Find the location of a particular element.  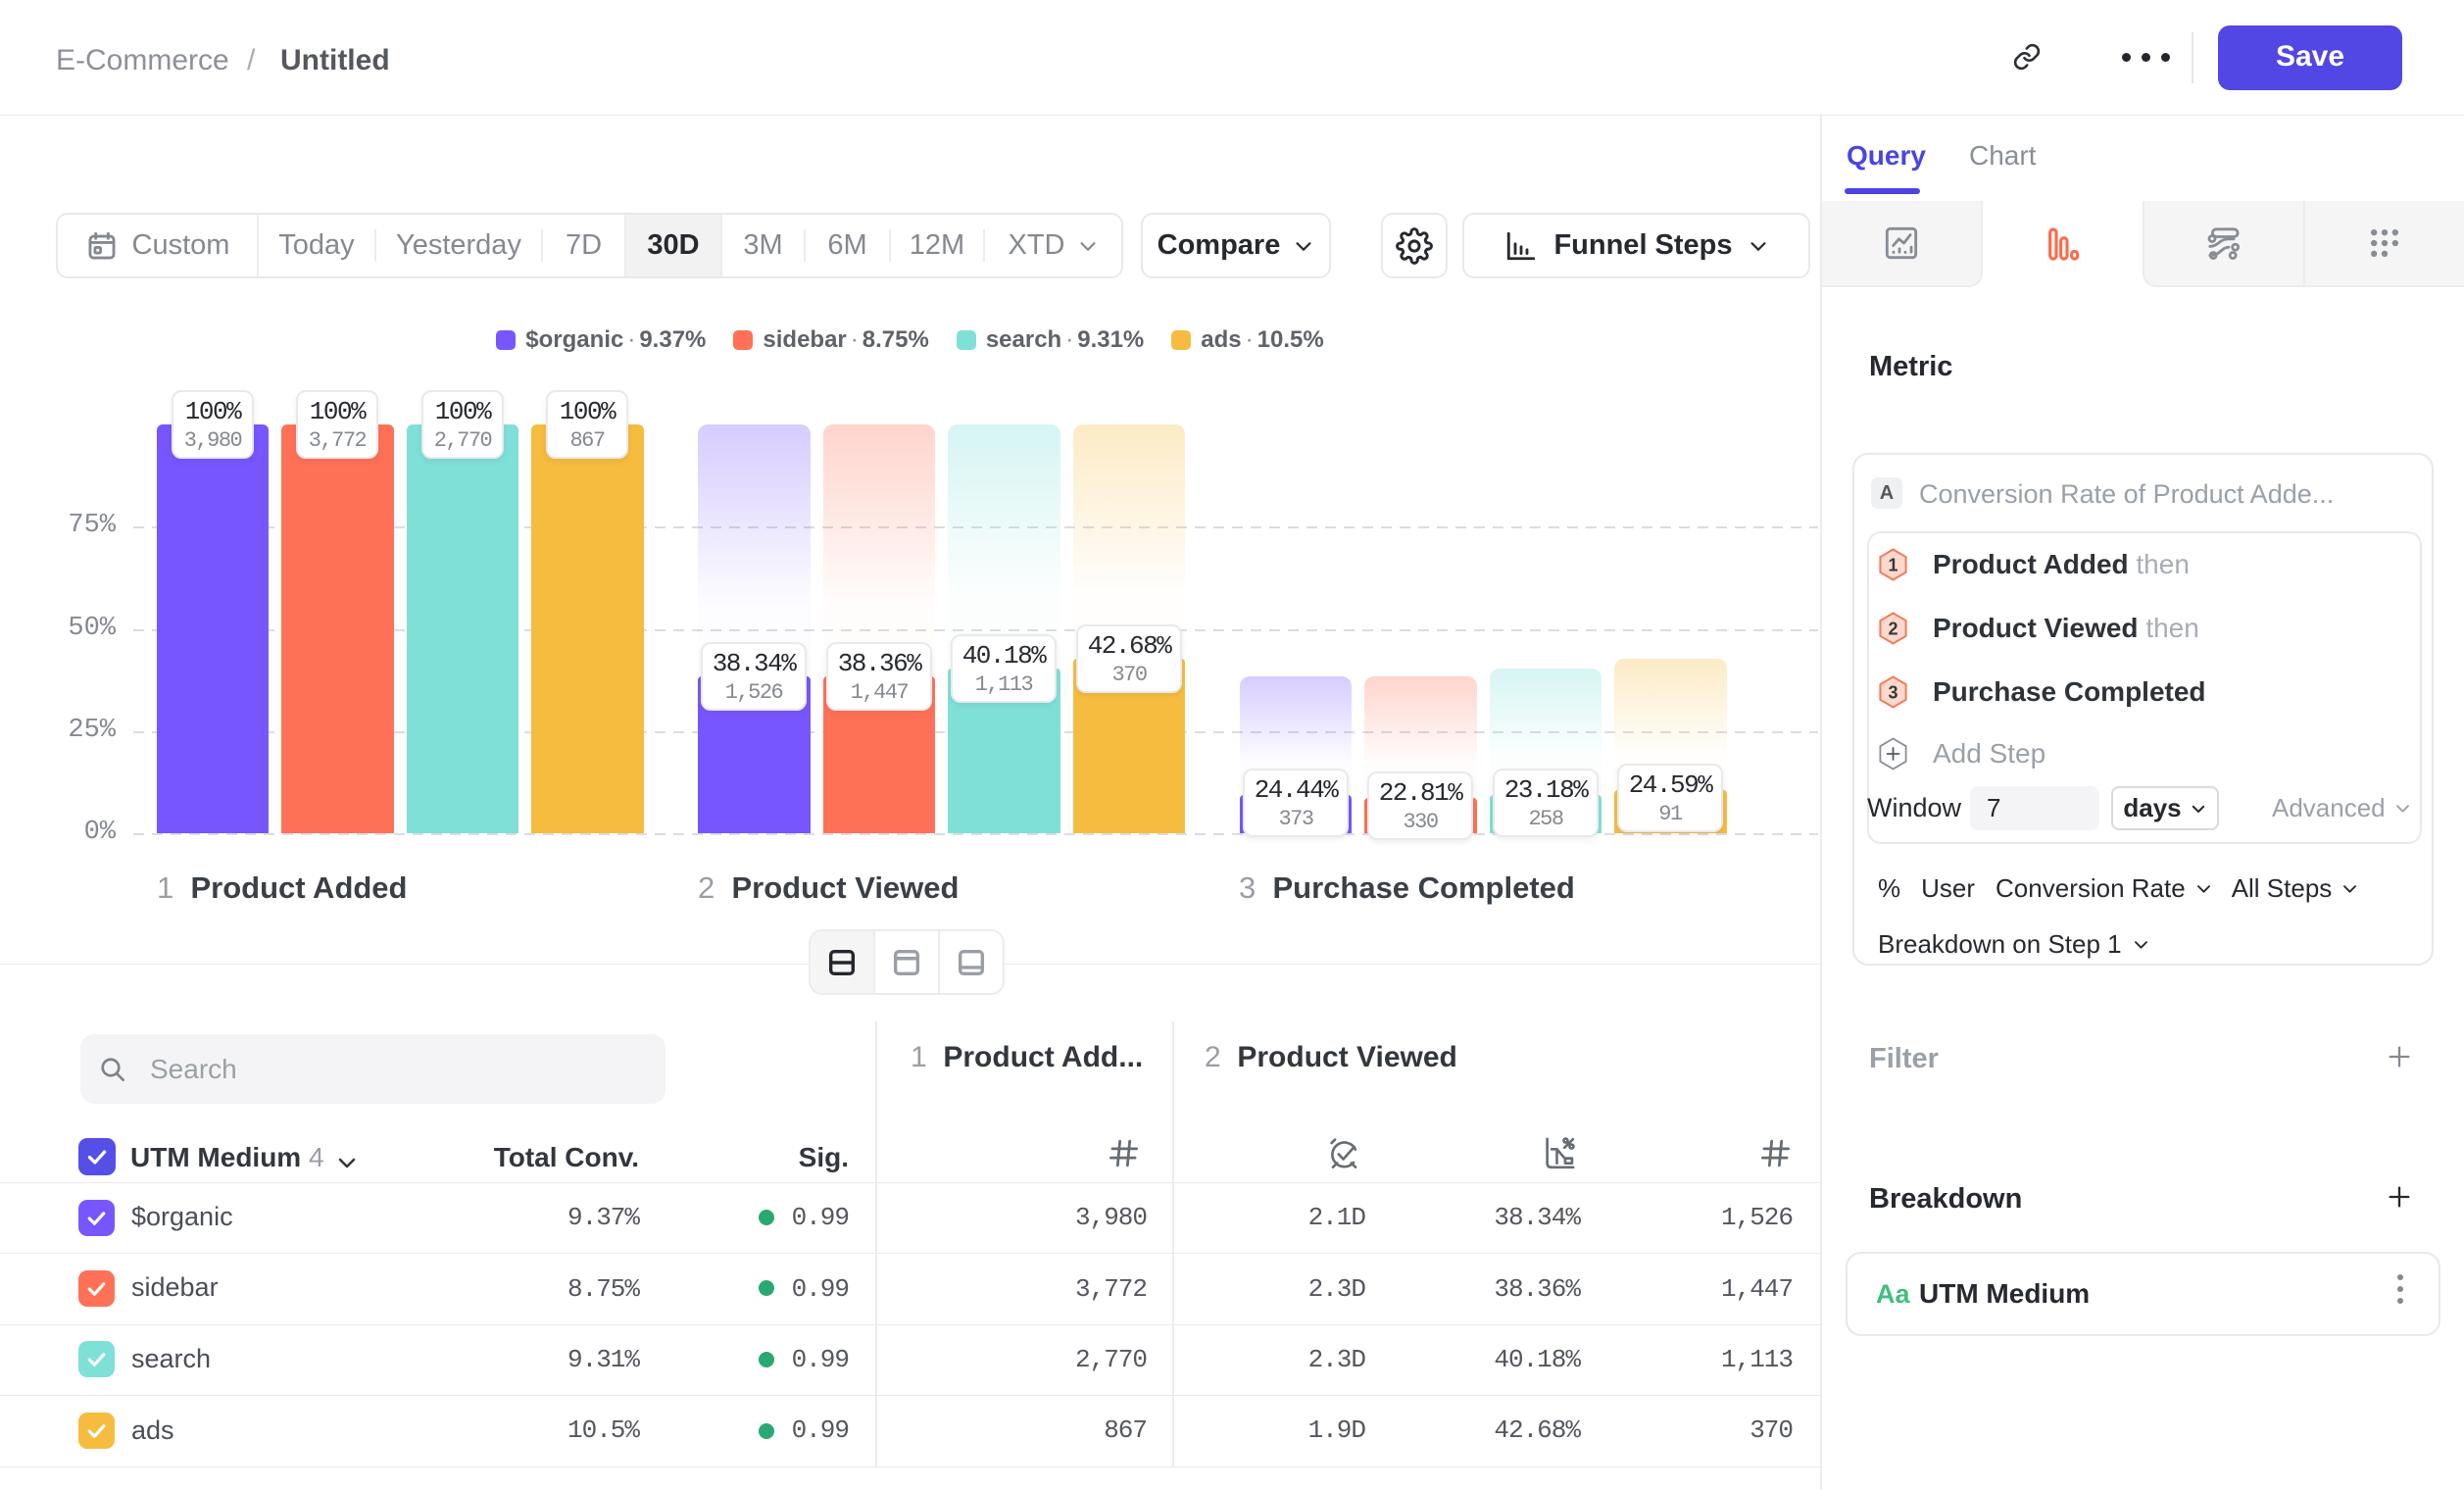

svg-text: 3 is located at coordinates (1893, 693).